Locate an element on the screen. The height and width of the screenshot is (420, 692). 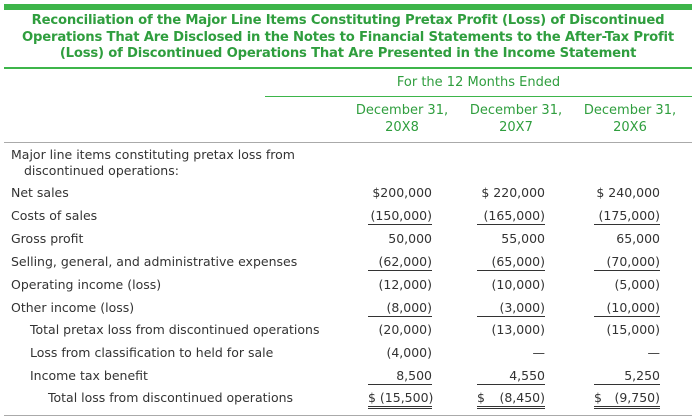
cell-value: $200,000 is located at coordinates (400, 193).